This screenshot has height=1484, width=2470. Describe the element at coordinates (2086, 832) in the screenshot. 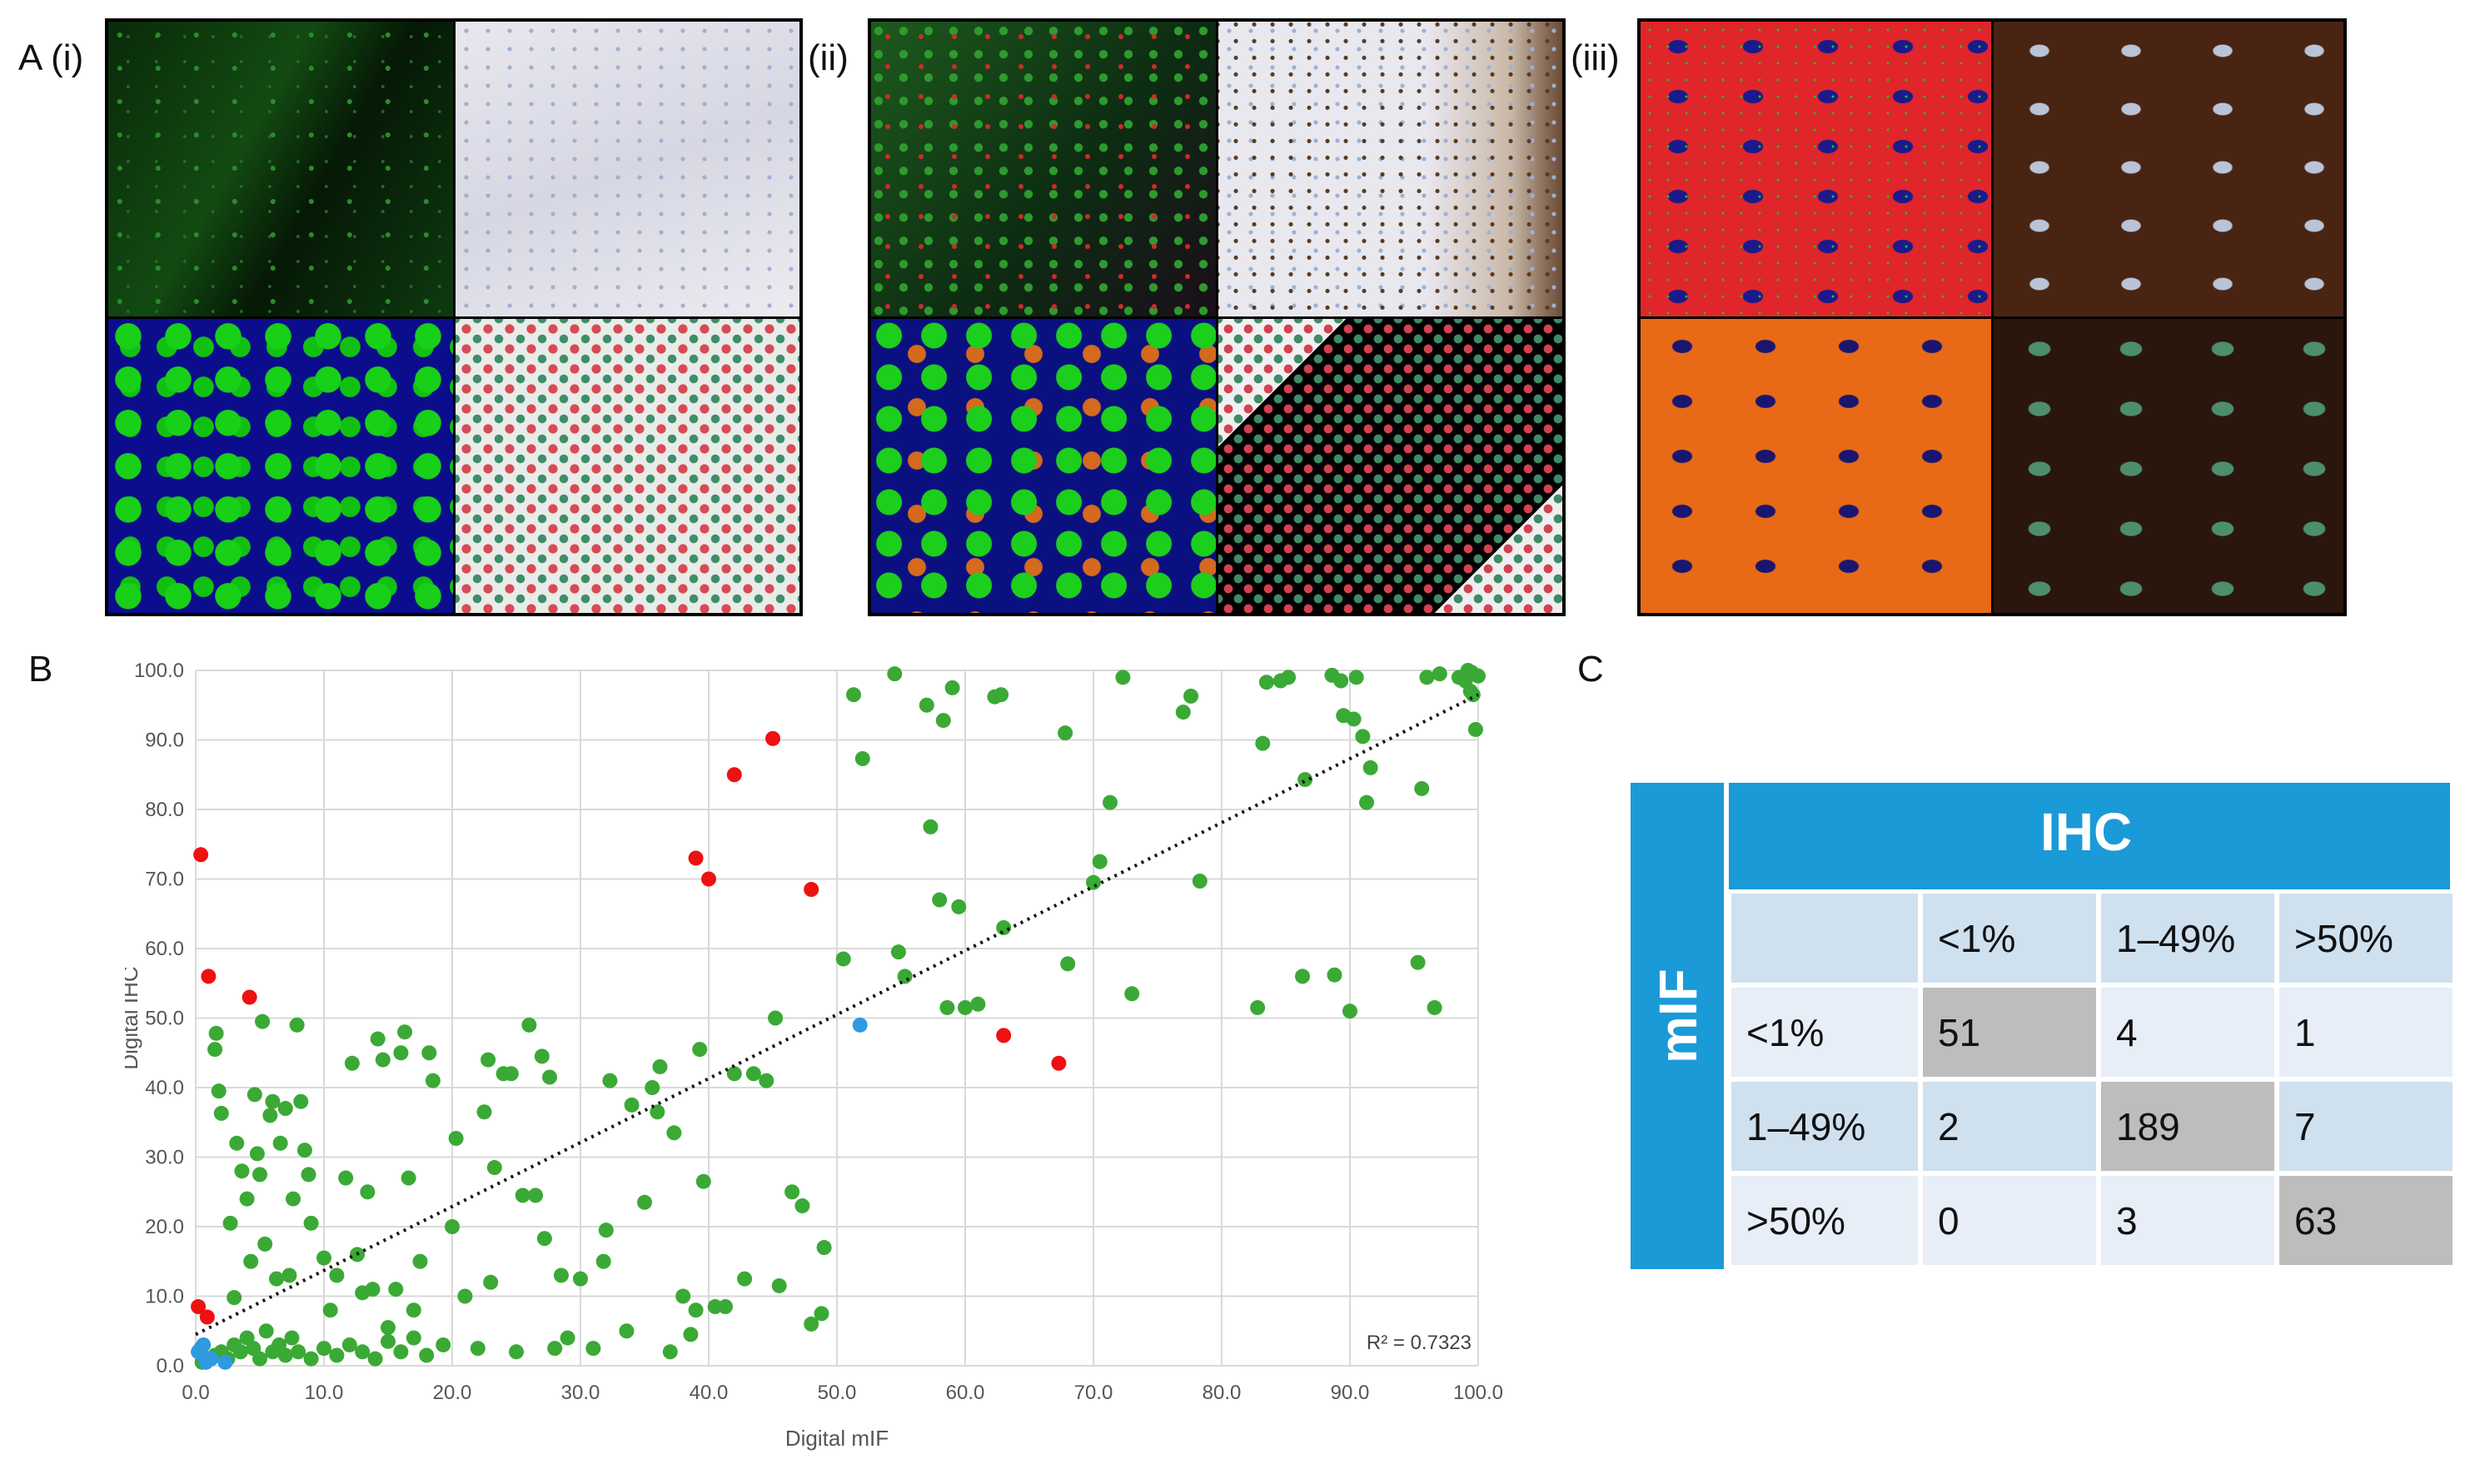

I see `table-col-header: IHC` at that location.